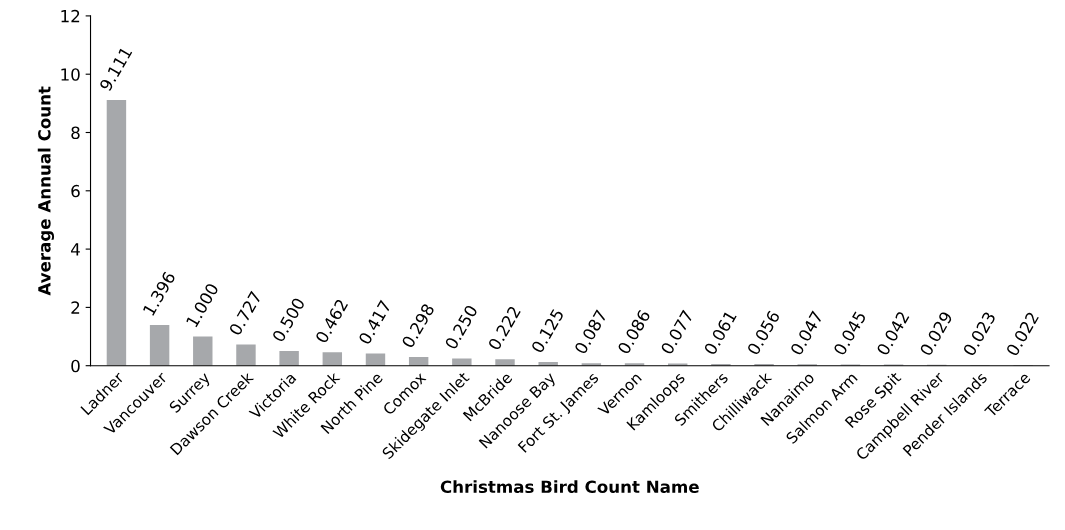  What do you see at coordinates (70, 74) in the screenshot?
I see `y-tick-label: 10` at bounding box center [70, 74].